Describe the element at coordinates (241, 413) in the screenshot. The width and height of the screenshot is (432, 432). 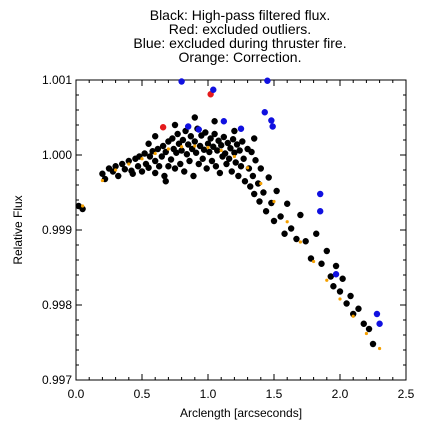
I see `x-axis-label: Arclength [arcseconds]` at that location.